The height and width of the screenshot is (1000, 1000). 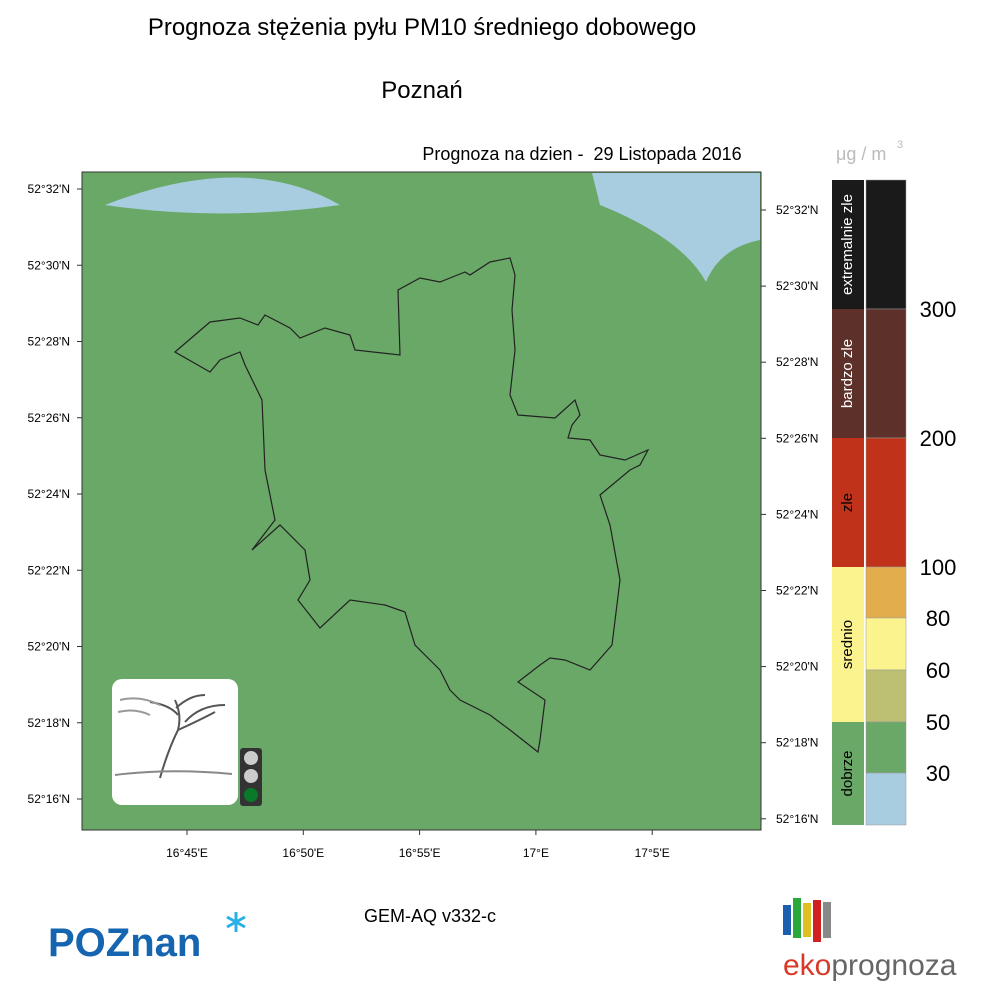 I want to click on lat-label-left: 52°30'N, so click(x=49, y=265).